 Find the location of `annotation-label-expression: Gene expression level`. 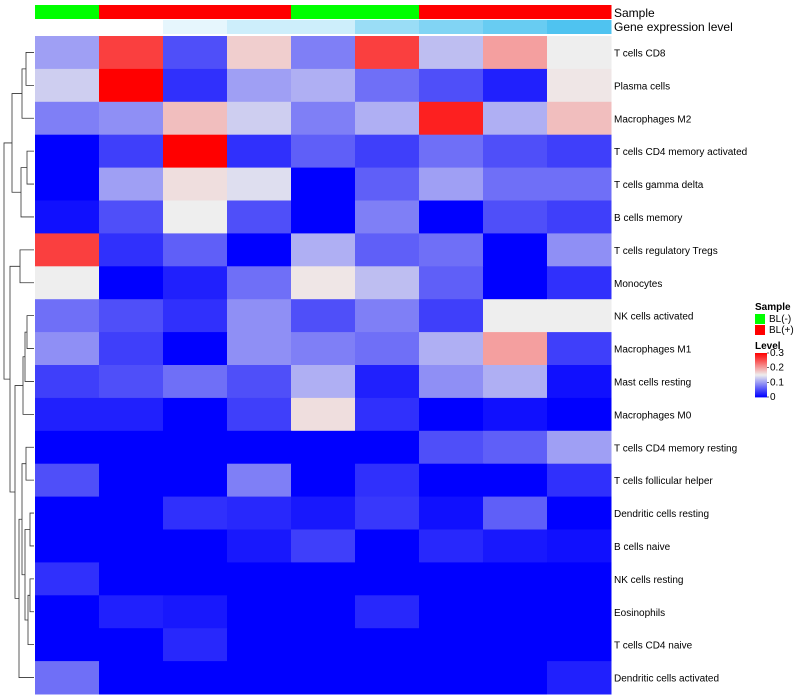

annotation-label-expression: Gene expression level is located at coordinates (673, 27).